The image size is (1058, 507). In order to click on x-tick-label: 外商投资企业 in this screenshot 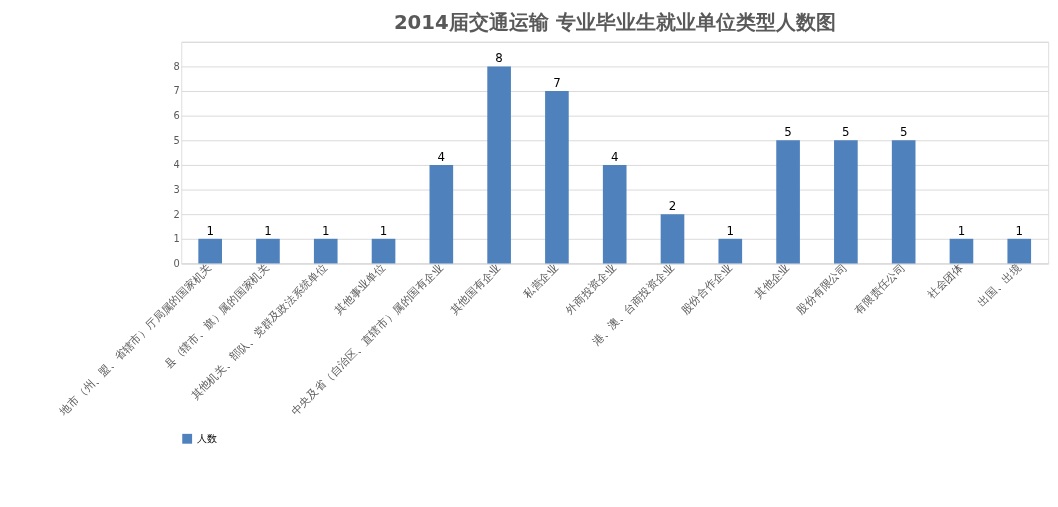, I will do `click(591, 288)`.